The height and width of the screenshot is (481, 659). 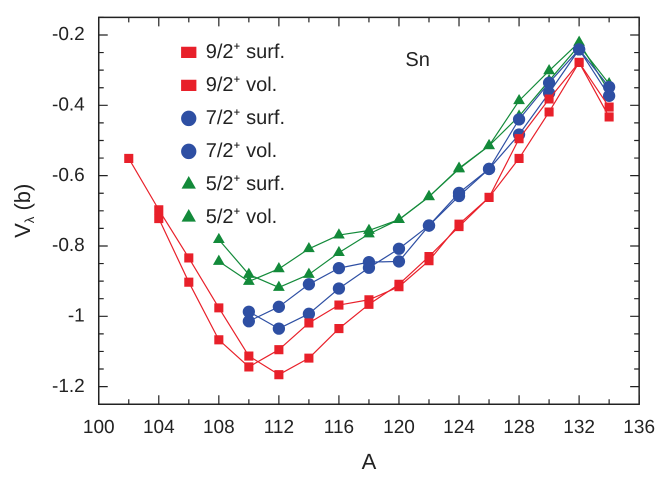 What do you see at coordinates (68, 175) in the screenshot?
I see `y-tick-label: -0.6` at bounding box center [68, 175].